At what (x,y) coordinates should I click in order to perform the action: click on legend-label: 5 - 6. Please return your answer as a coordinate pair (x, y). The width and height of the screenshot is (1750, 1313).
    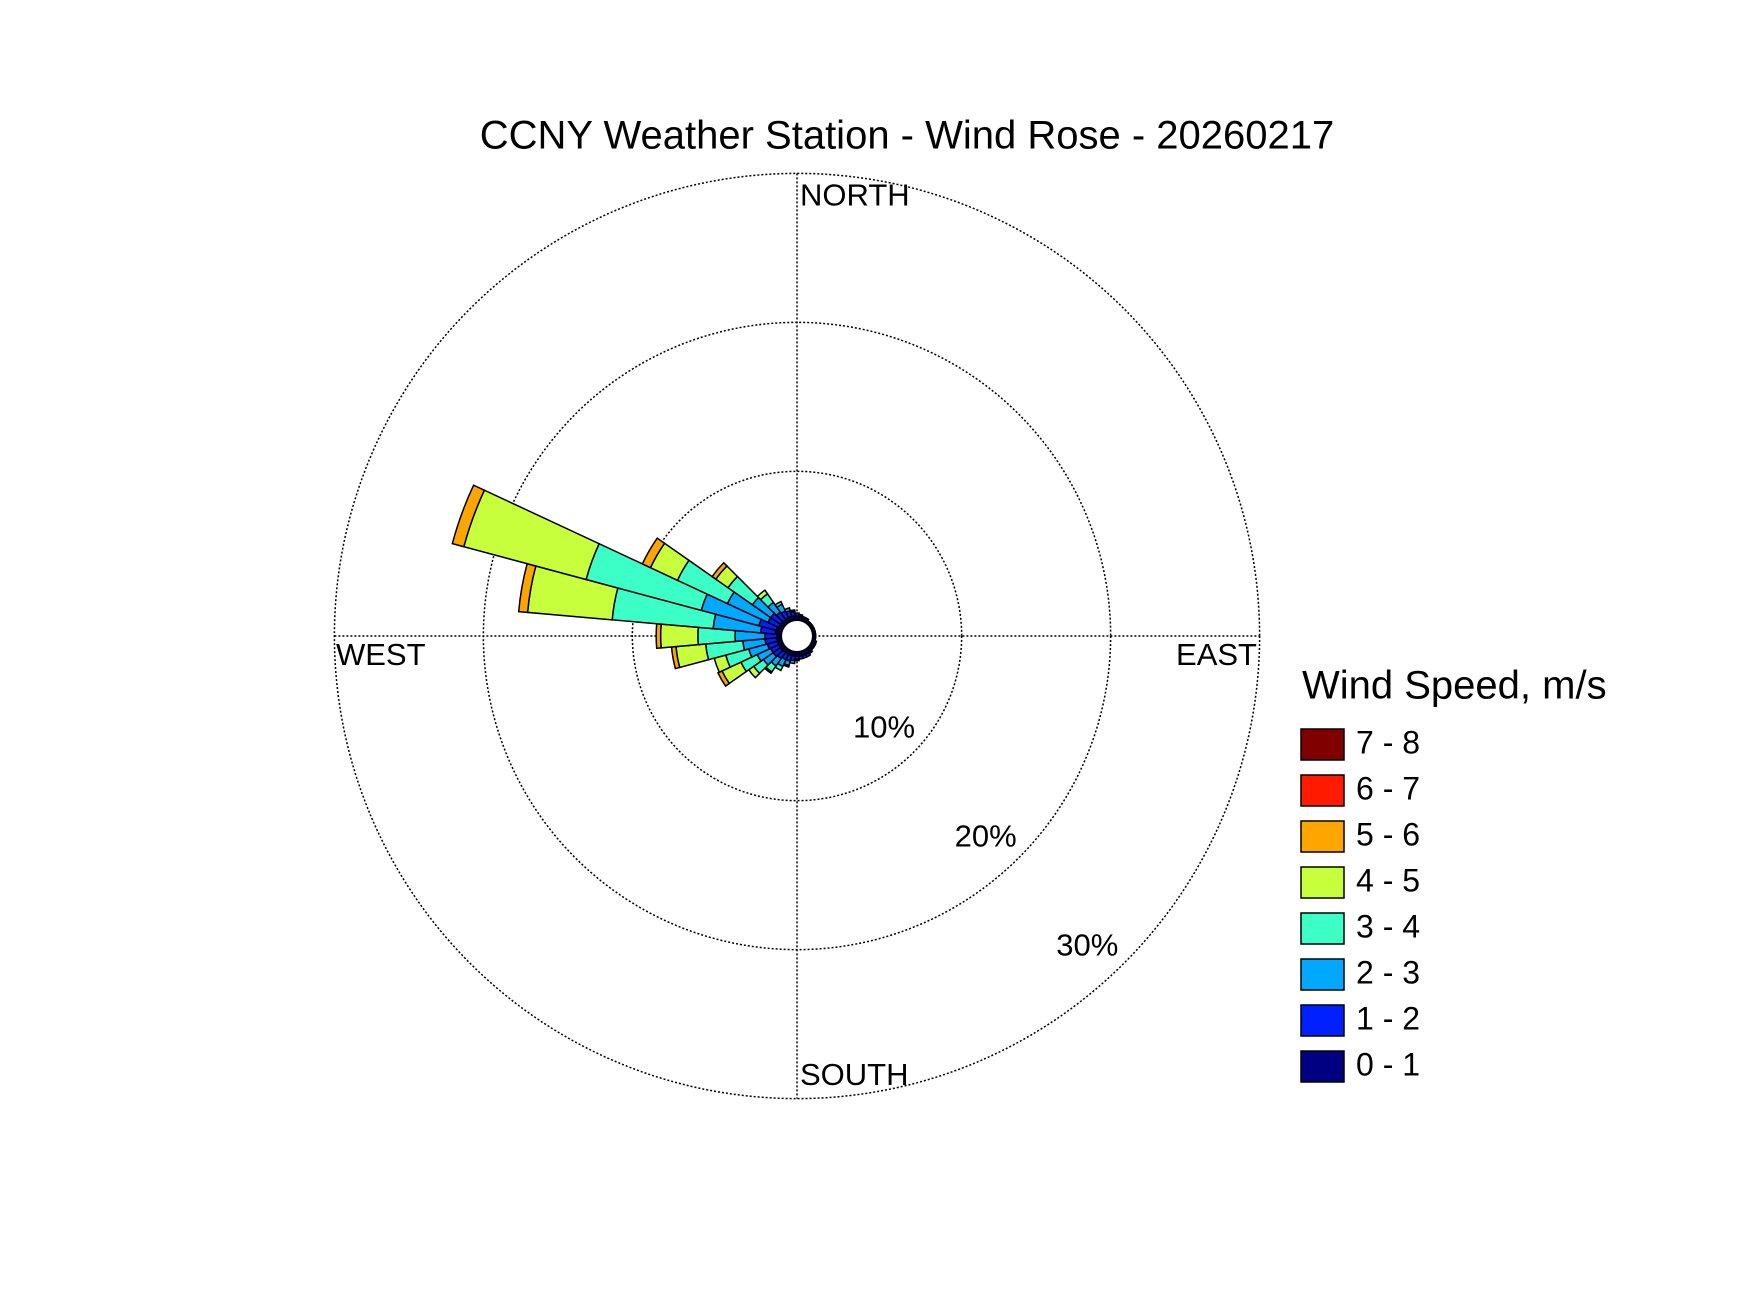
    Looking at the image, I should click on (1388, 834).